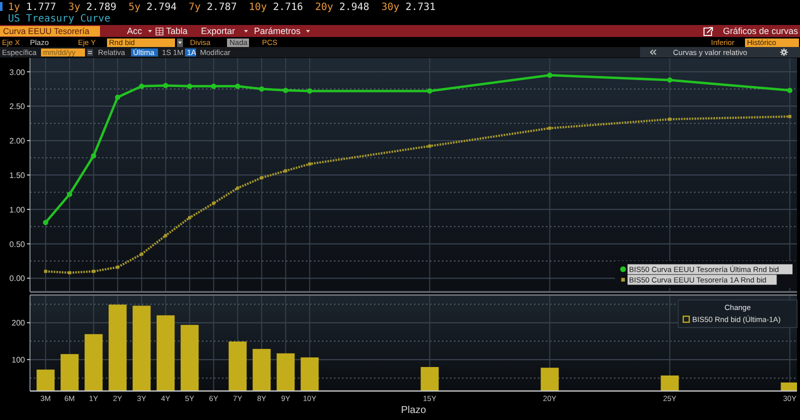  What do you see at coordinates (19, 323) in the screenshot?
I see `y-tick-label: 200` at bounding box center [19, 323].